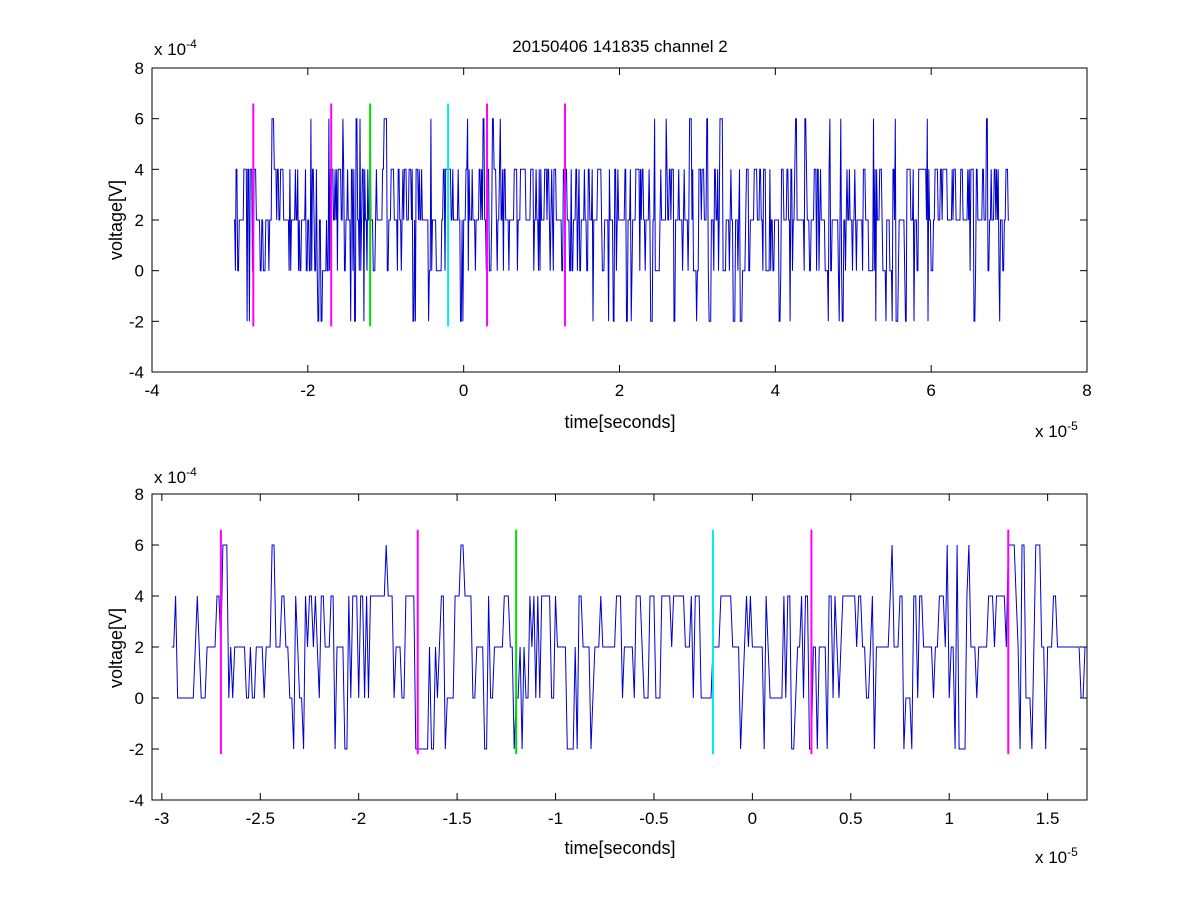 The width and height of the screenshot is (1200, 900). I want to click on x-tick-label: -0.5, so click(653, 818).